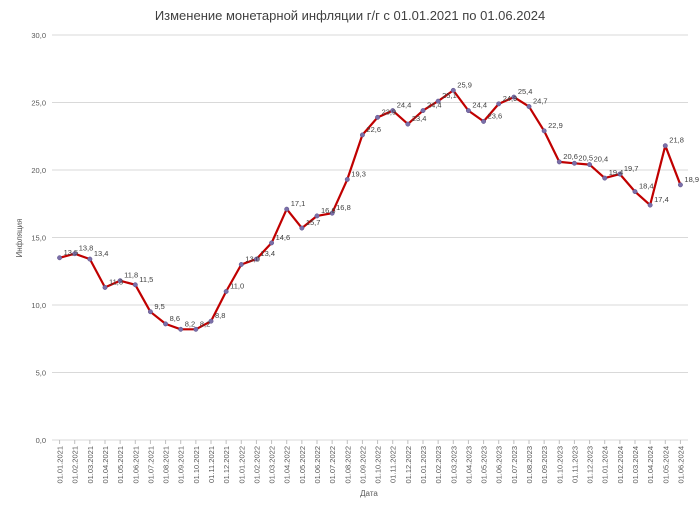 This screenshot has height=510, width=700. Describe the element at coordinates (605, 465) in the screenshot. I see `x-tick-label: 01.01.2024` at that location.